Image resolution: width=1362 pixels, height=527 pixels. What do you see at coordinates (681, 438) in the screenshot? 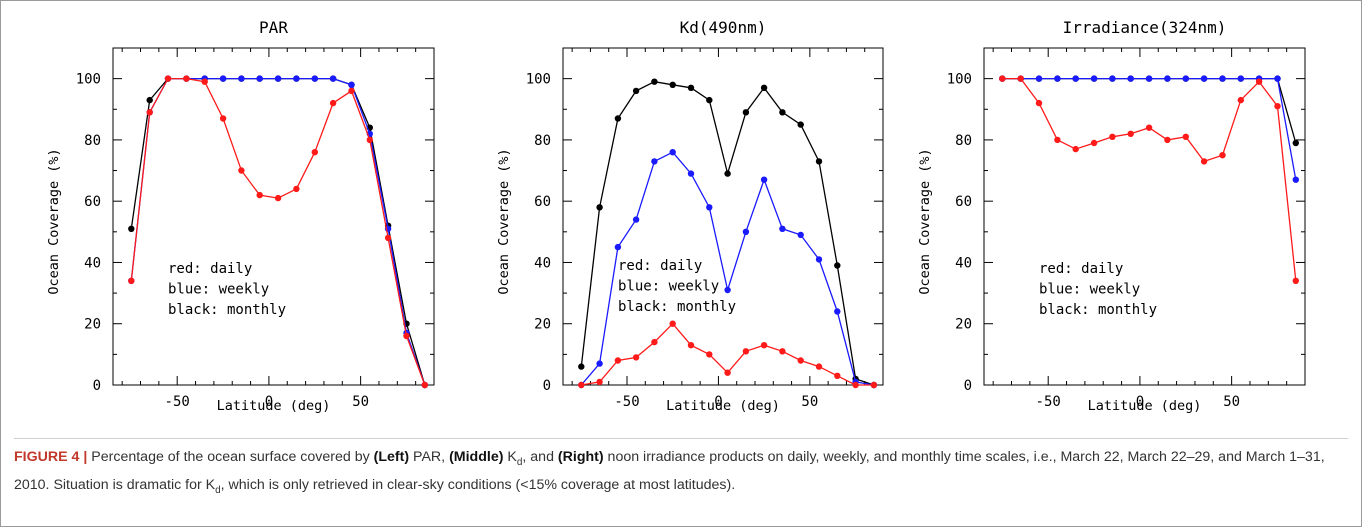
I see `caption-separator` at bounding box center [681, 438].